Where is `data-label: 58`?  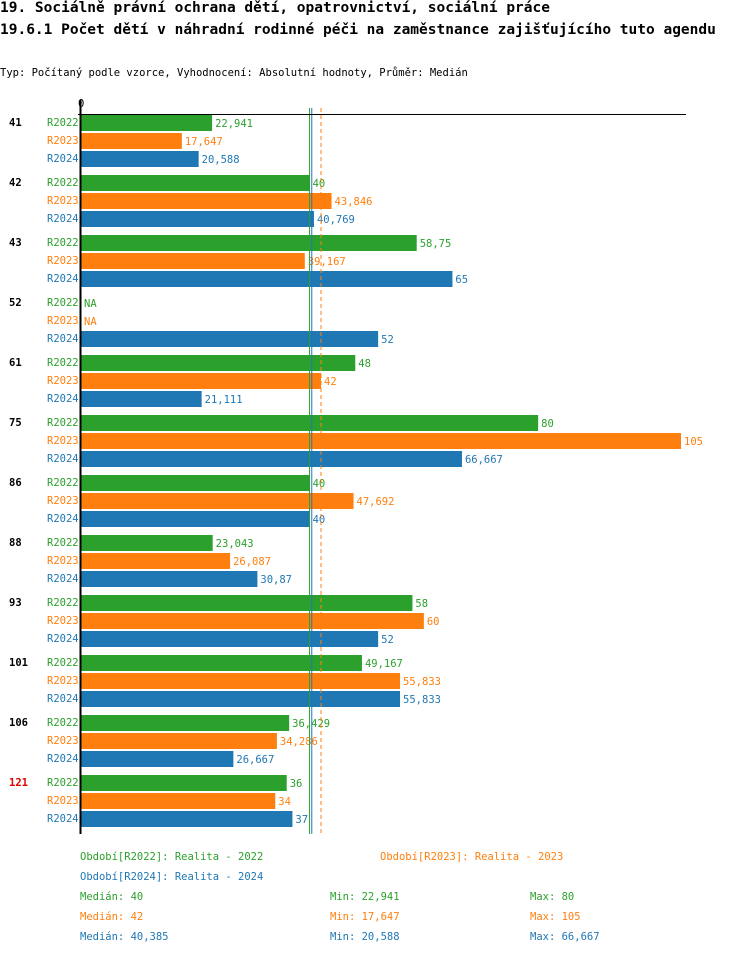
data-label: 58 is located at coordinates (421, 604).